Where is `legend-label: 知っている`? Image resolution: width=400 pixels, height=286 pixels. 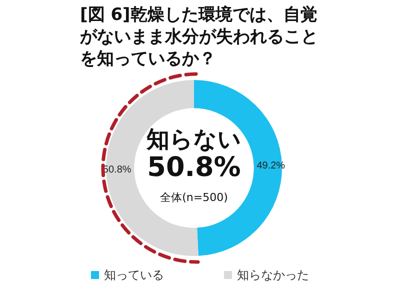
legend-label: 知っている is located at coordinates (134, 275).